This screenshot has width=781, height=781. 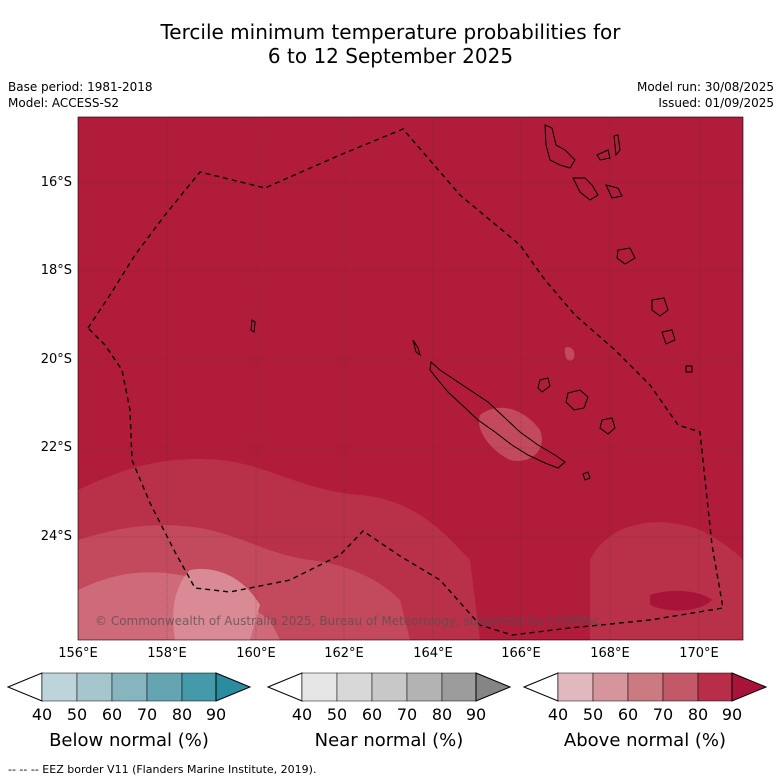 I want to click on espiritu-santo-island, so click(x=560, y=146).